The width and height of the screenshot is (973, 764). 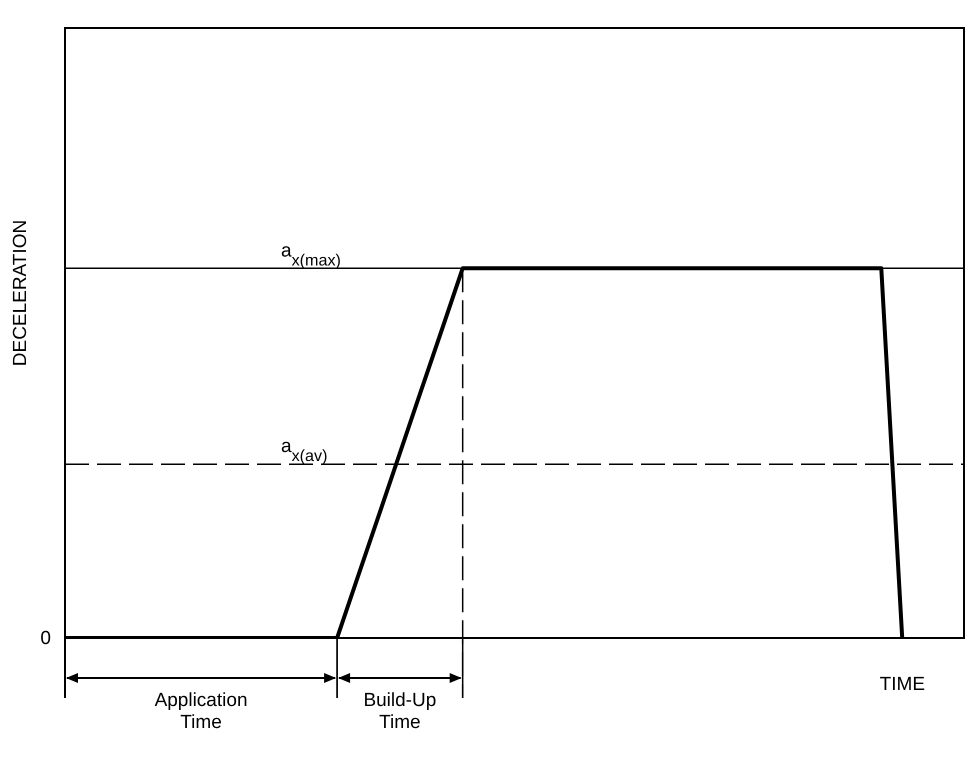 What do you see at coordinates (201, 711) in the screenshot?
I see `text: Application Time` at bounding box center [201, 711].